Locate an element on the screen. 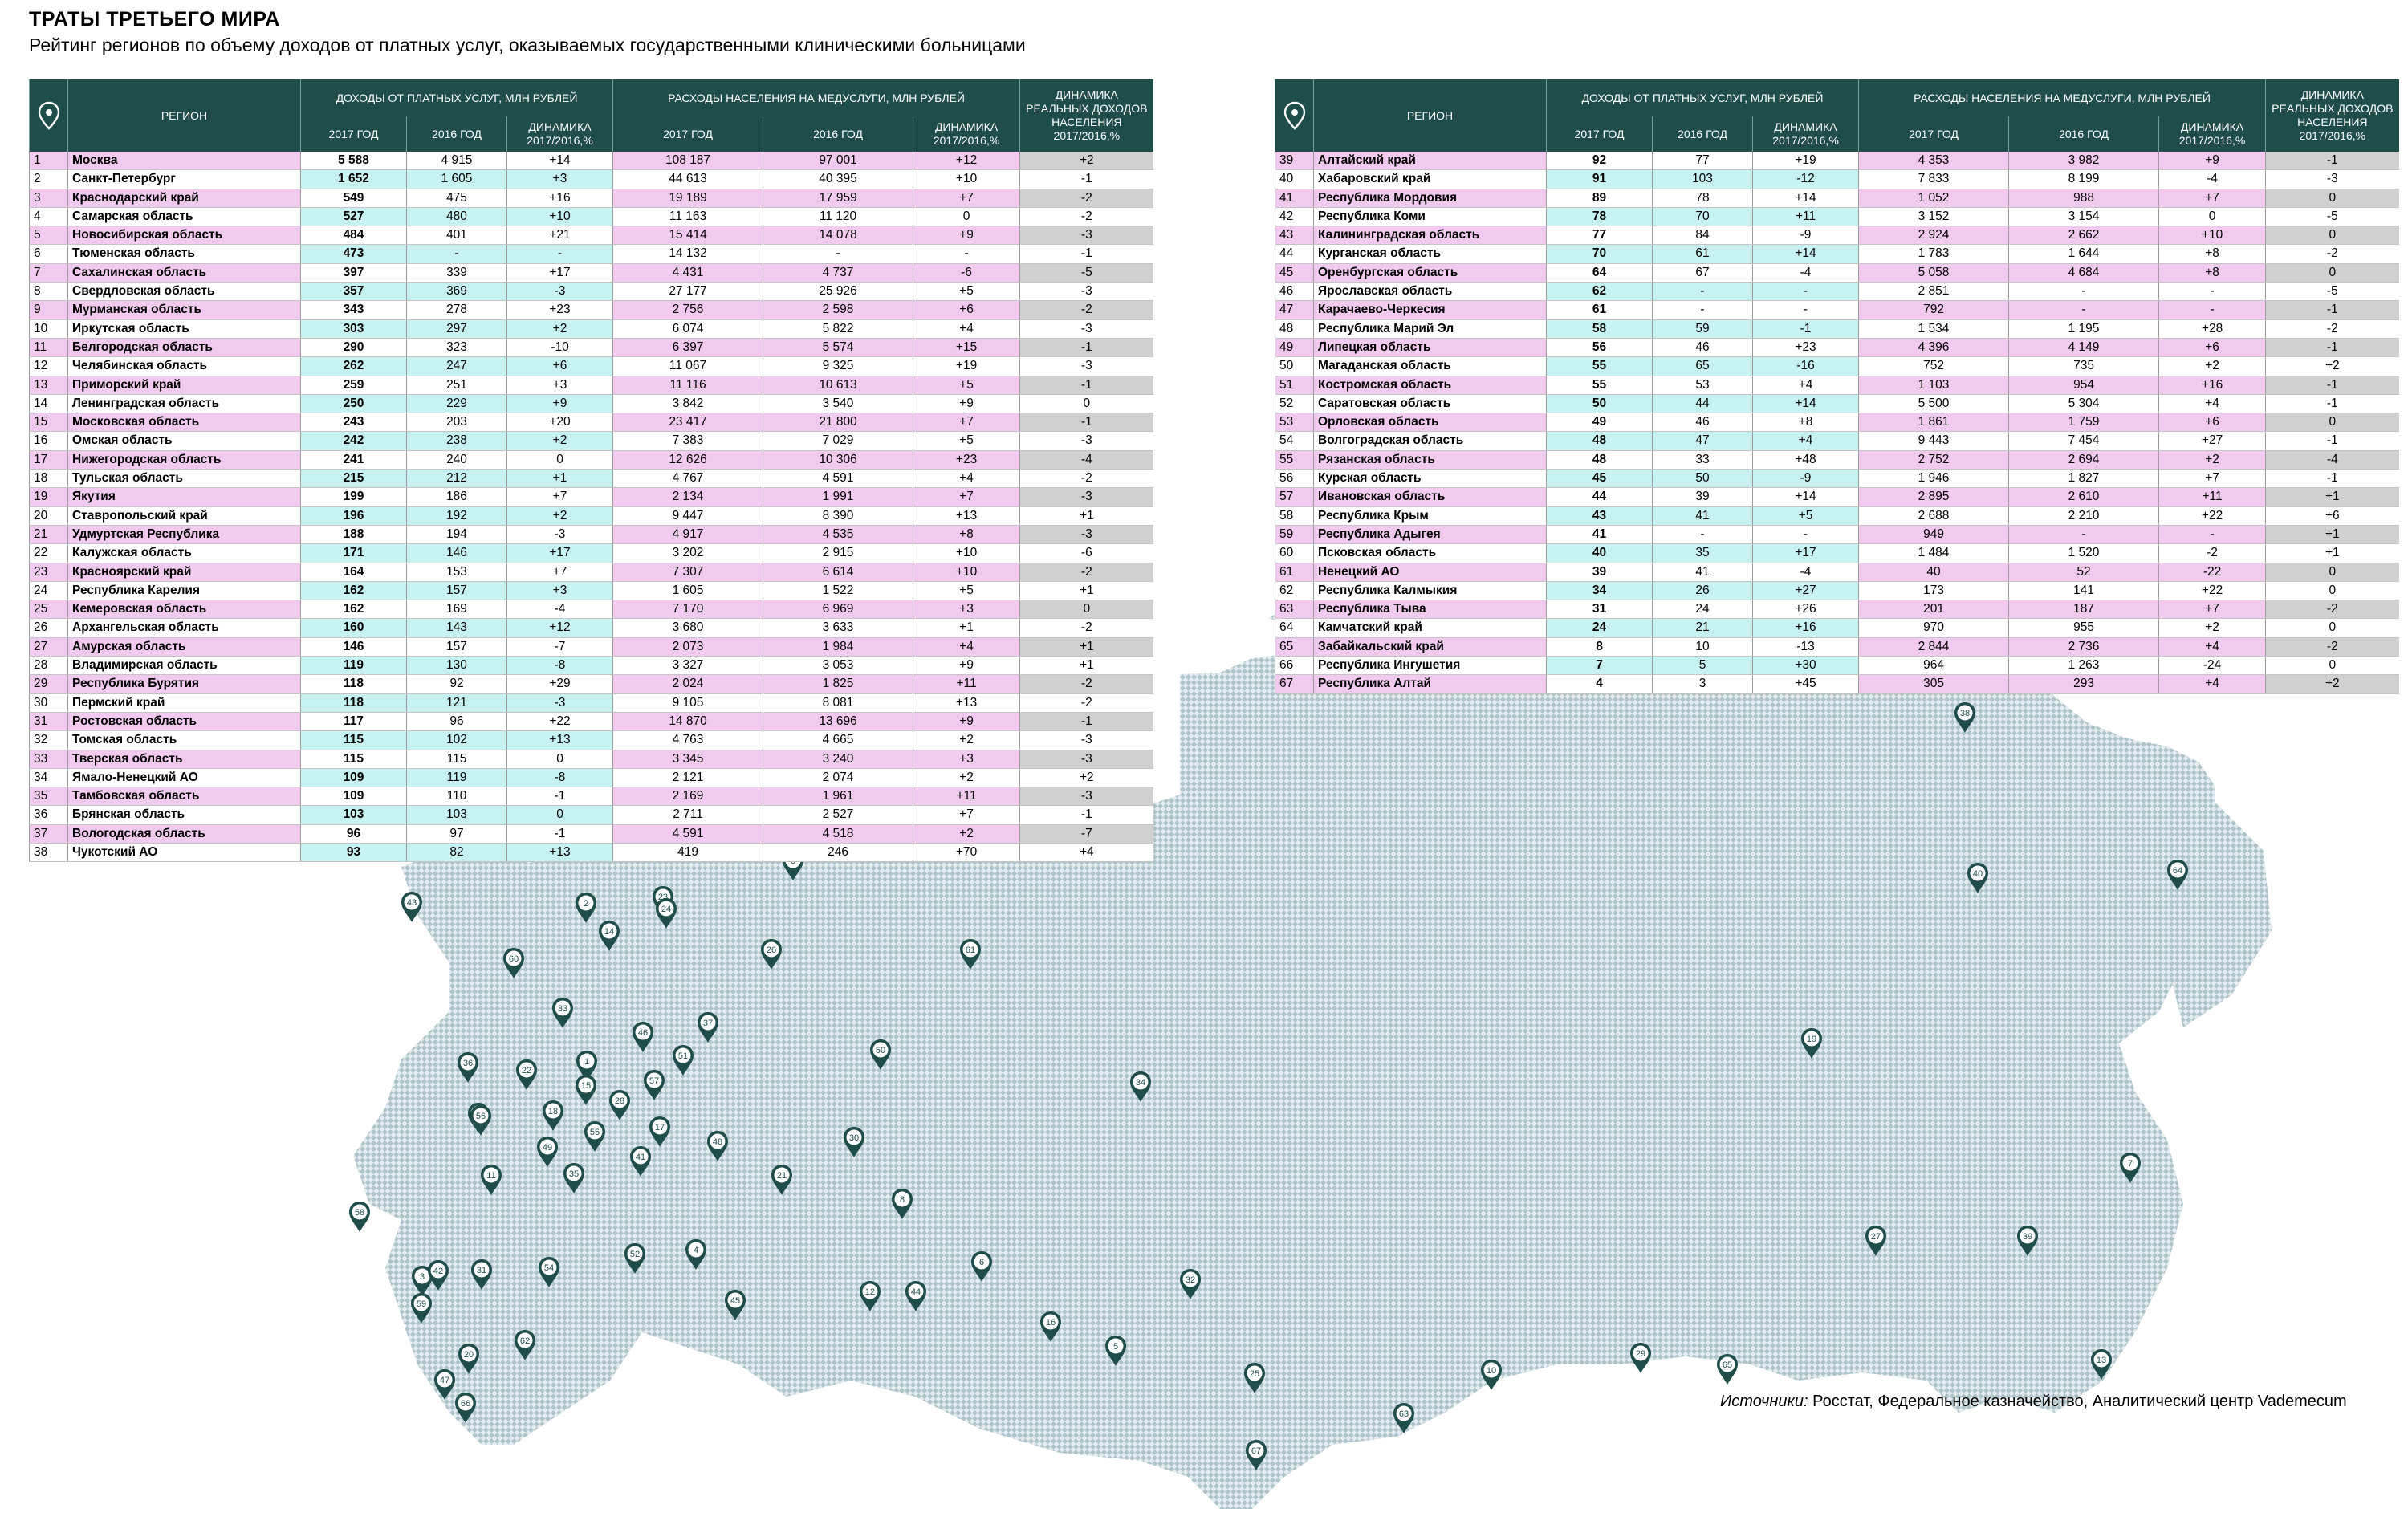 This screenshot has height=1533, width=2408. map-pin-label: 59 is located at coordinates (421, 1304).